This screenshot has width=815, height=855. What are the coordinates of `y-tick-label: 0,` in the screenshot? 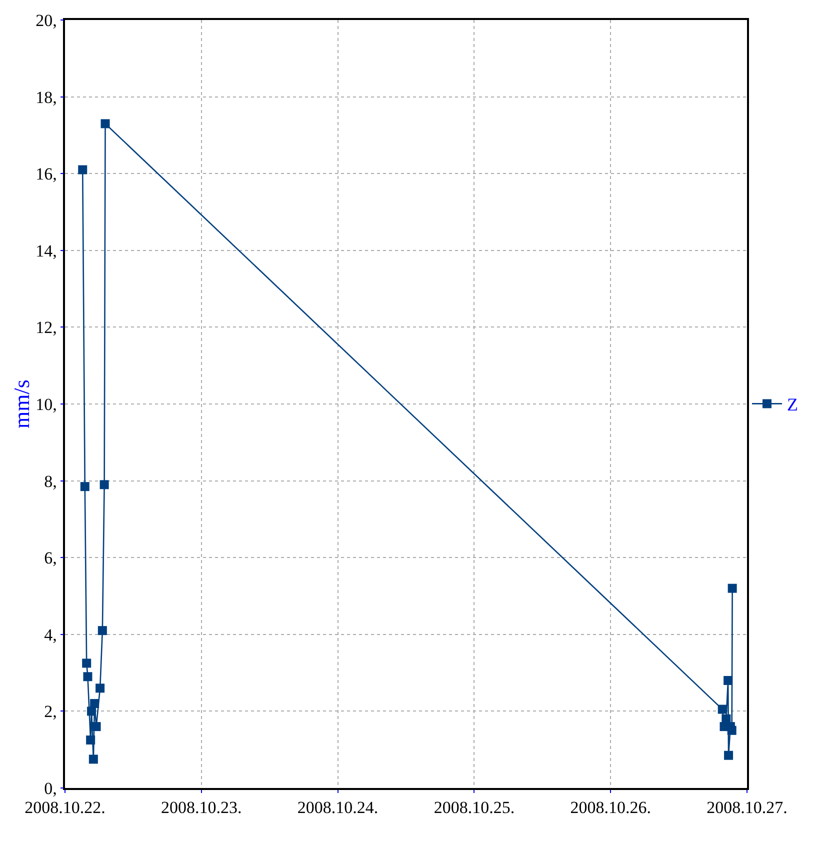 It's located at (50, 788).